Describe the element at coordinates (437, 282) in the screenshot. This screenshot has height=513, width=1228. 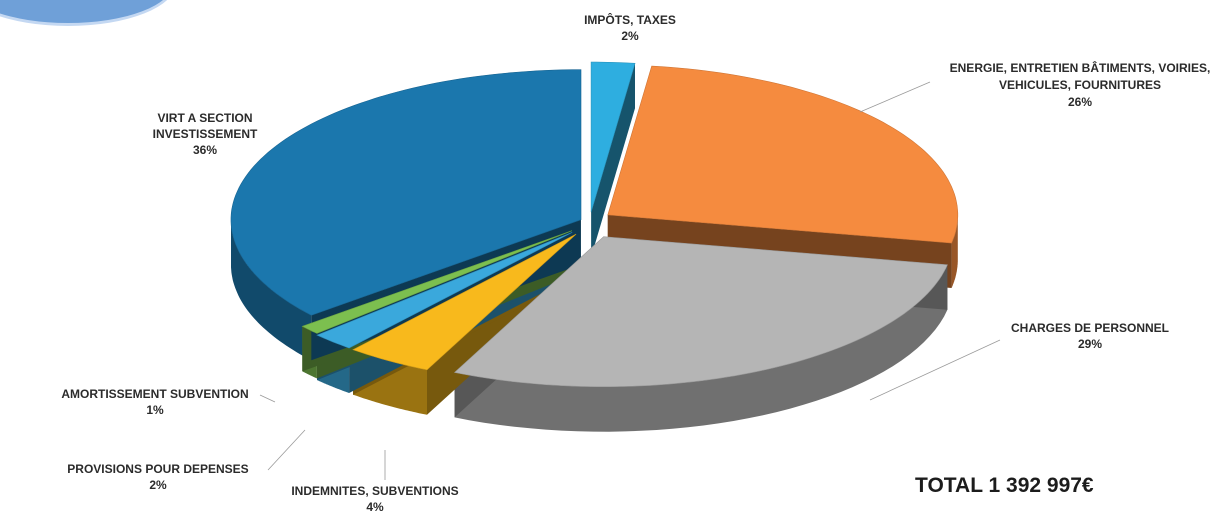
I see `pie-slice-amortissement` at that location.